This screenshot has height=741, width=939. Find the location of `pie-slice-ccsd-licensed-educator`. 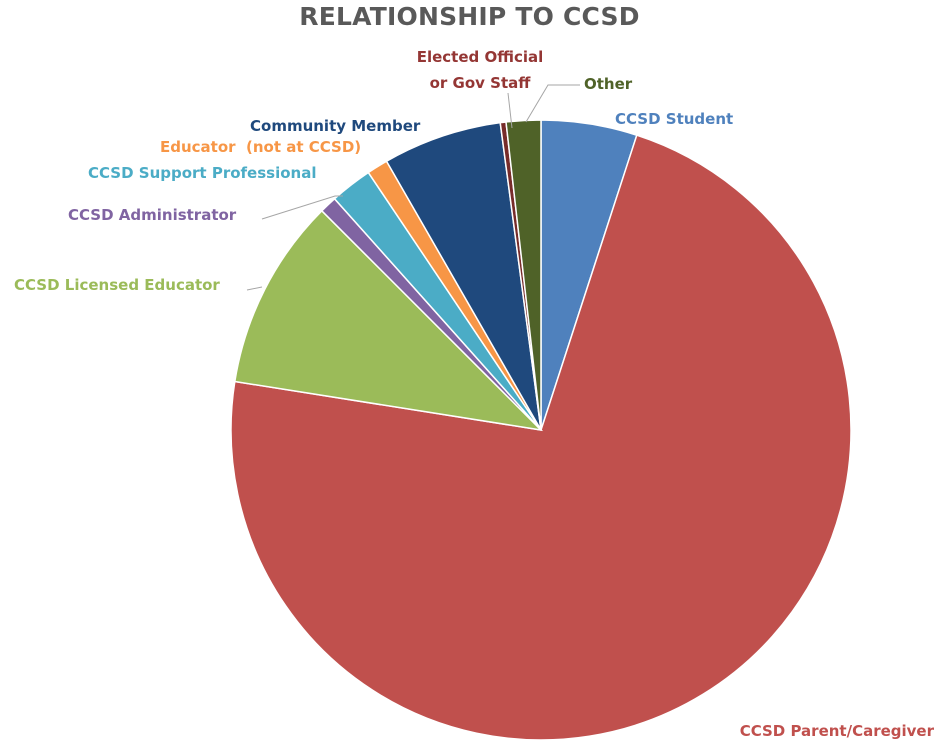

pie-slice-ccsd-licensed-educator is located at coordinates (388, 320).